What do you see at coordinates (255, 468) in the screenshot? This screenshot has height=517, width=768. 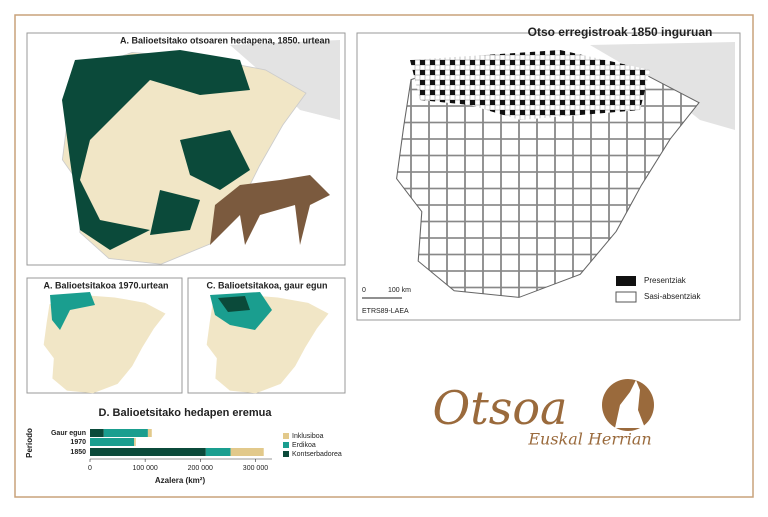 I see `x-tick-label: 300 000` at bounding box center [255, 468].